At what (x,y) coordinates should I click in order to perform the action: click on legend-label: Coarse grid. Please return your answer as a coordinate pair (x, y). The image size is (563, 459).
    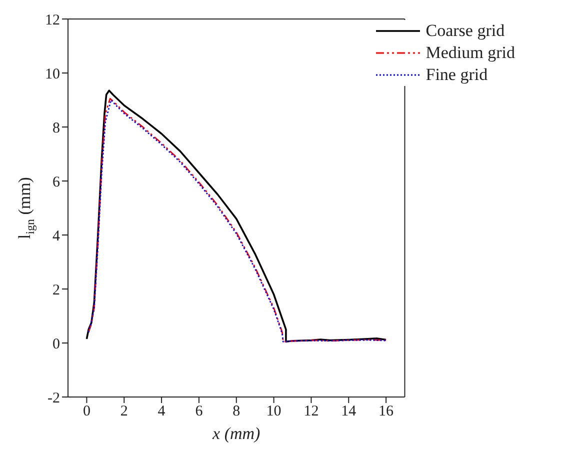
    Looking at the image, I should click on (465, 31).